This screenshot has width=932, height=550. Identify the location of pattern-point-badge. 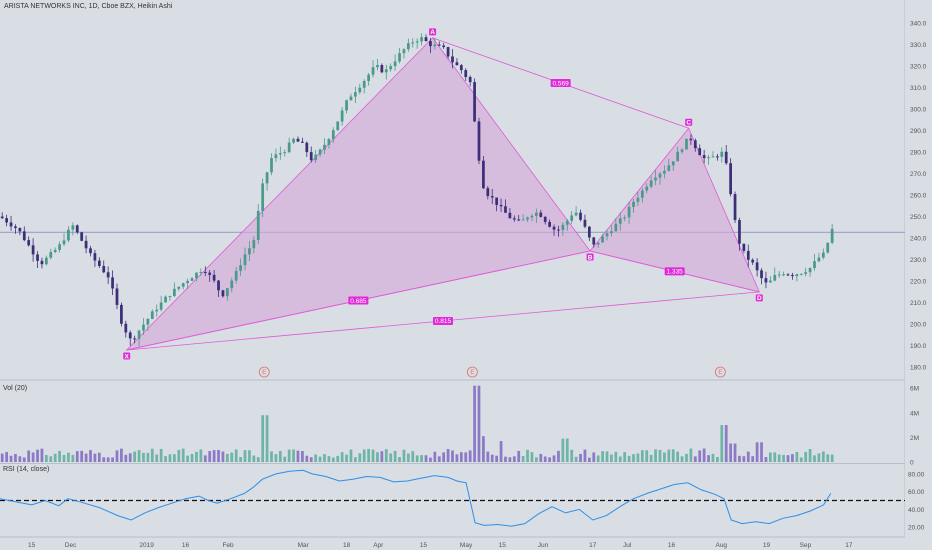
(590, 257).